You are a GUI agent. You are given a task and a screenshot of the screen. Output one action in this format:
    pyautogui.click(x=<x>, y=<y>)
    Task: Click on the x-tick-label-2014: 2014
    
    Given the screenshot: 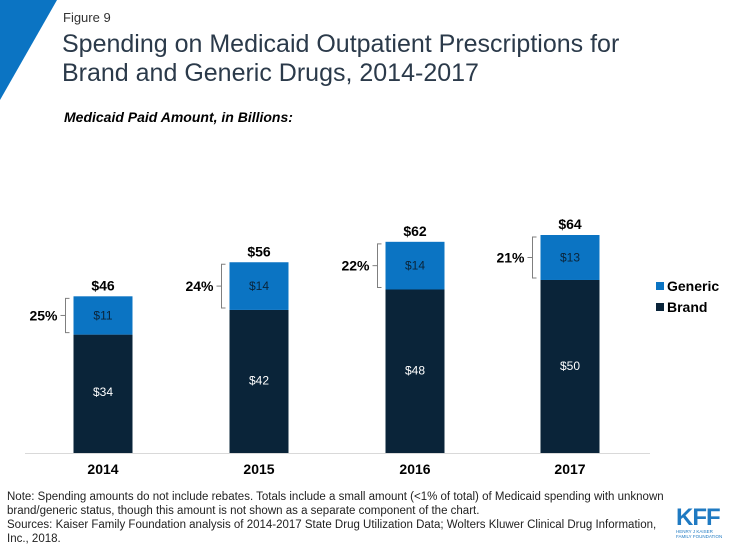 What is the action you would take?
    pyautogui.click(x=102, y=469)
    